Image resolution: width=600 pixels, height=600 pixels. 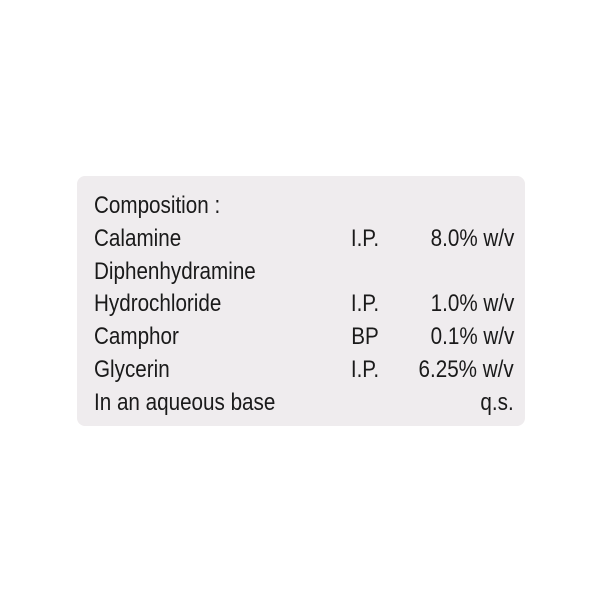 What do you see at coordinates (365, 336) in the screenshot?
I see `ingredient-grade: BP` at bounding box center [365, 336].